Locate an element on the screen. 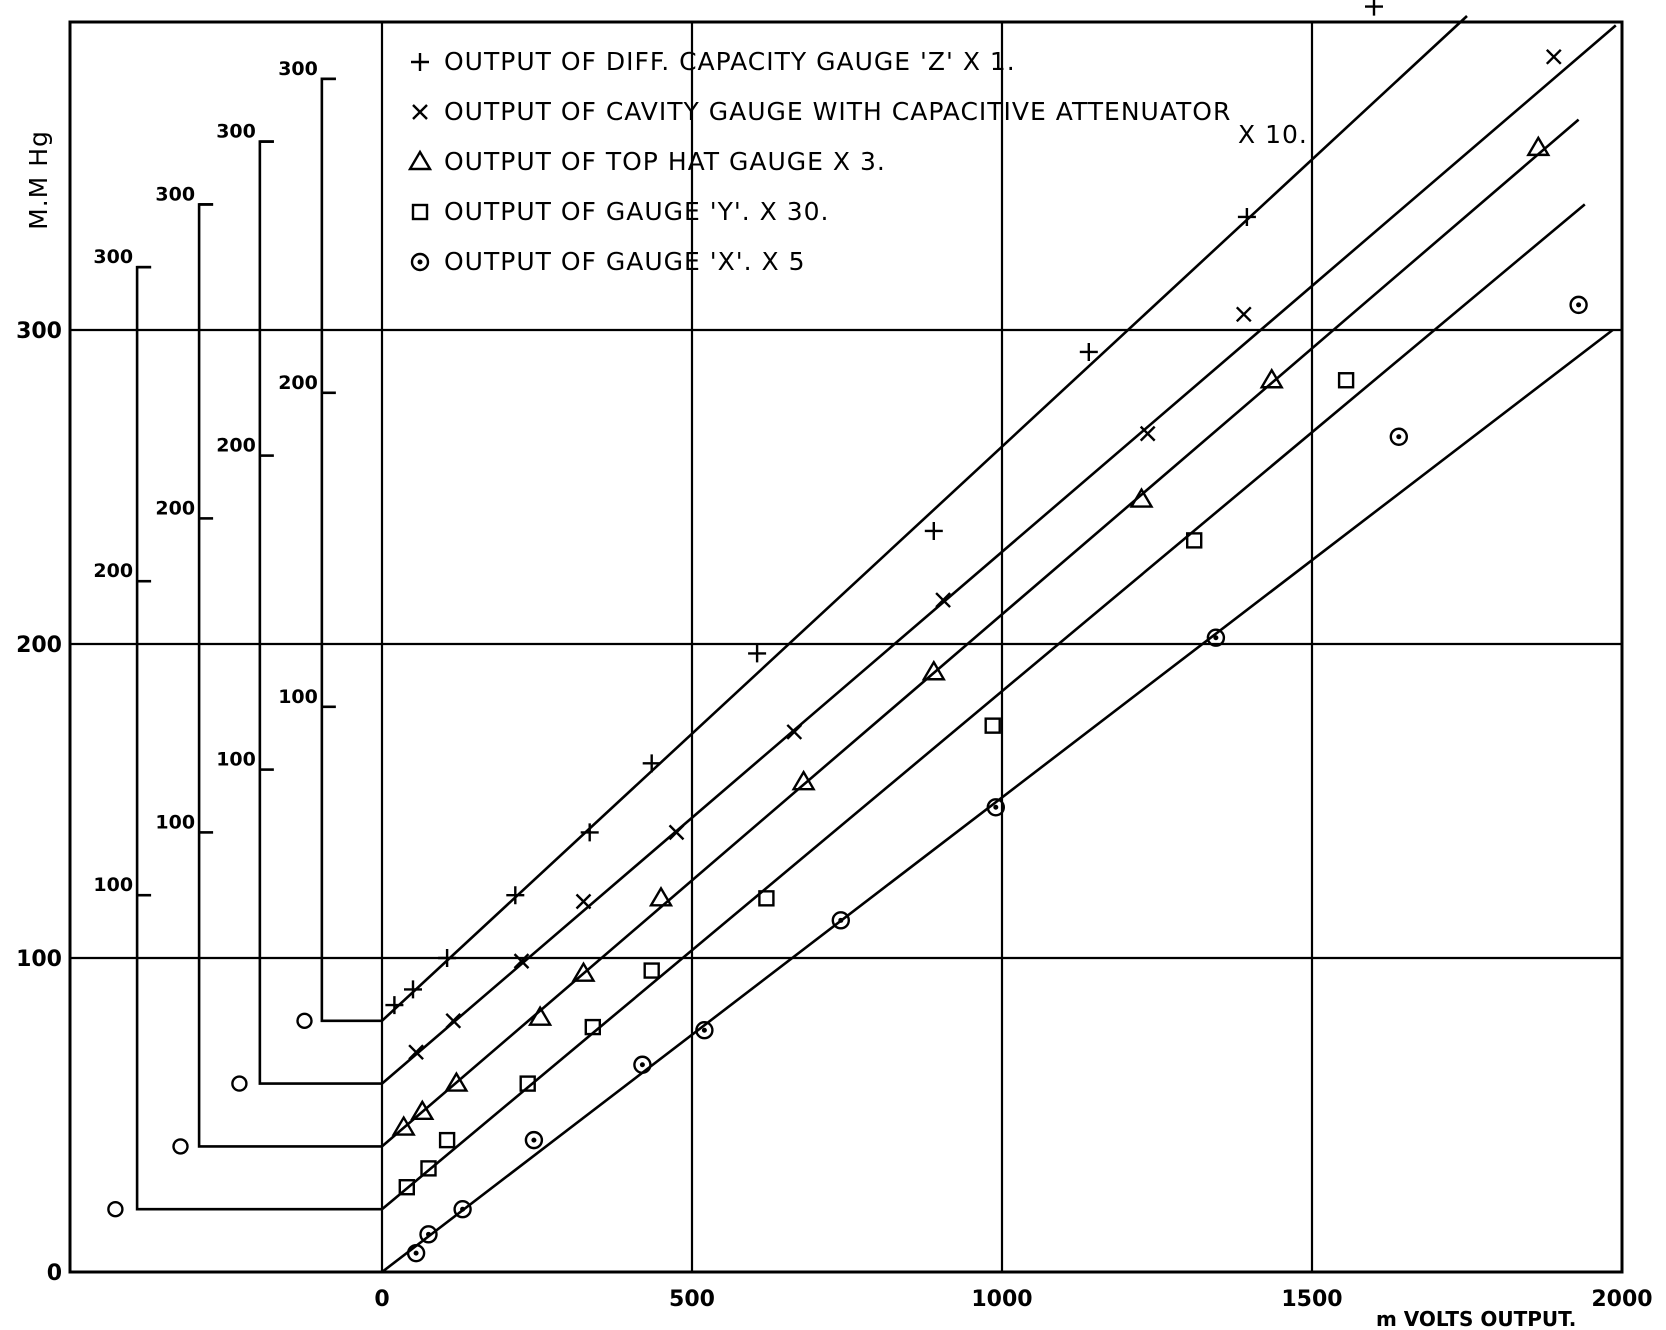  offset-note: X 10. is located at coordinates (1273, 134).